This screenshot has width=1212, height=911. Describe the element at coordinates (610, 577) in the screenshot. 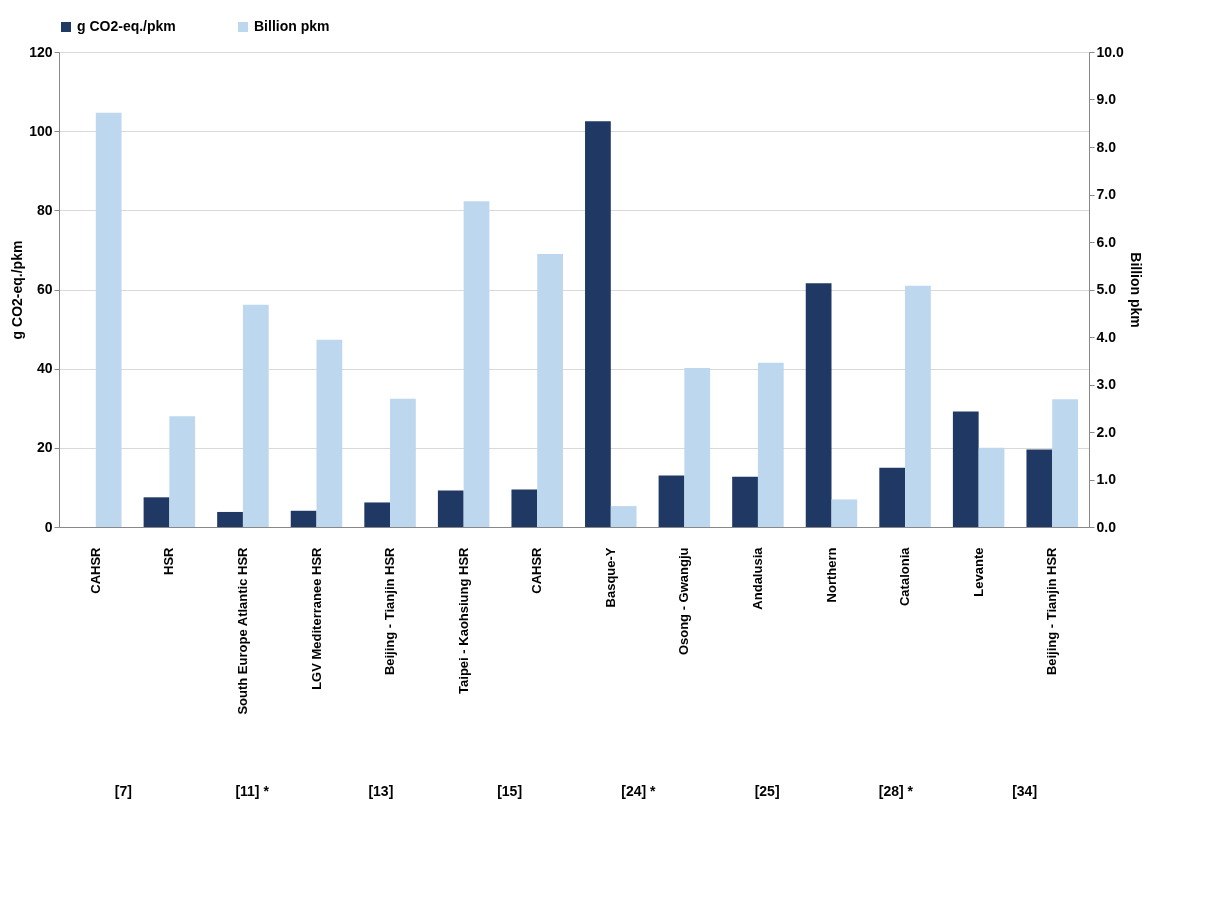

I see `x-tick-label: Basque-Y` at that location.